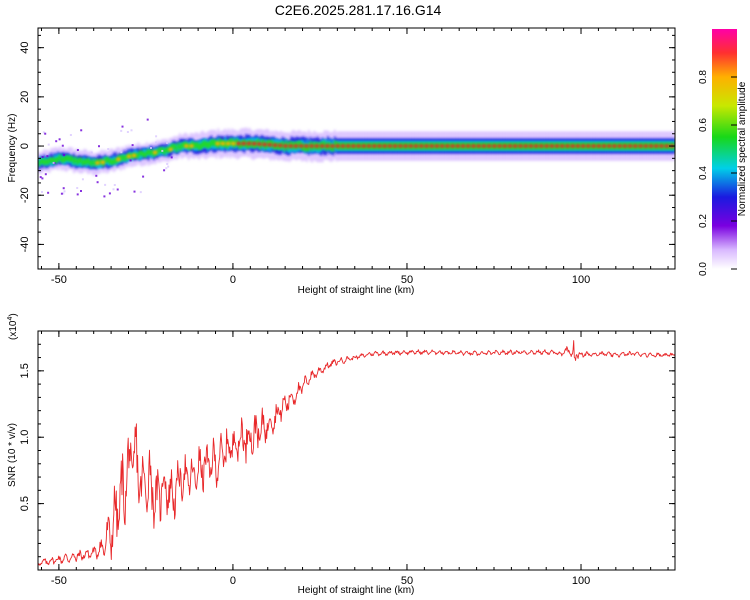 The width and height of the screenshot is (750, 600). Describe the element at coordinates (25, 48) in the screenshot. I see `y-tick-label: 40` at that location.